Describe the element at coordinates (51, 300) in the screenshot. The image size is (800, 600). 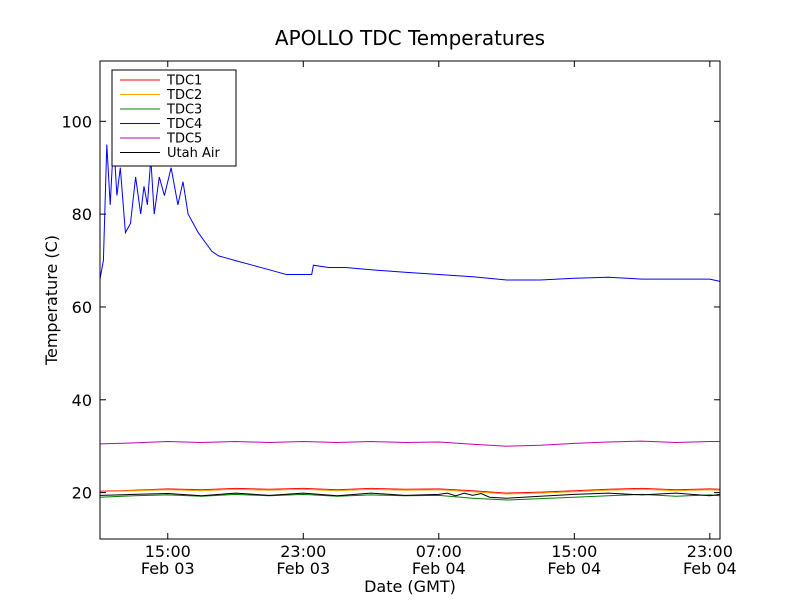
I see `y-axis-title: Temperature (C)` at that location.